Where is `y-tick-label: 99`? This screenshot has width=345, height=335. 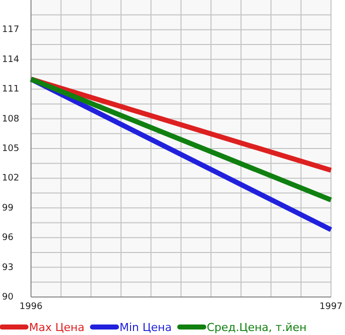 y-tick-label: 99 is located at coordinates (8, 208).